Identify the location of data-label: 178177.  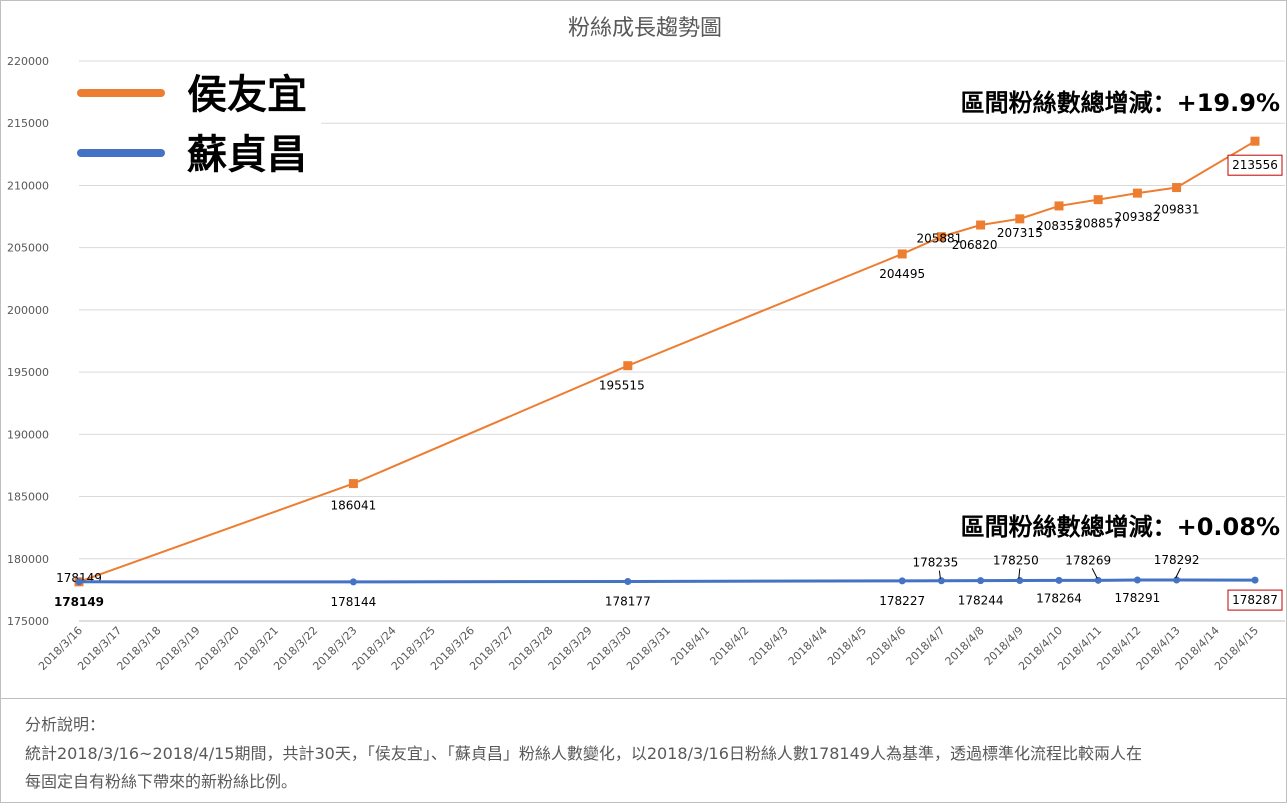
(628, 601).